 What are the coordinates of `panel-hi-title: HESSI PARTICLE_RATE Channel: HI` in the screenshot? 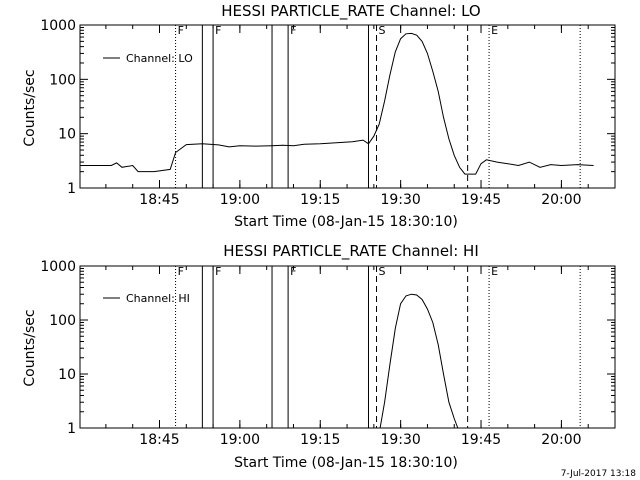 It's located at (351, 251).